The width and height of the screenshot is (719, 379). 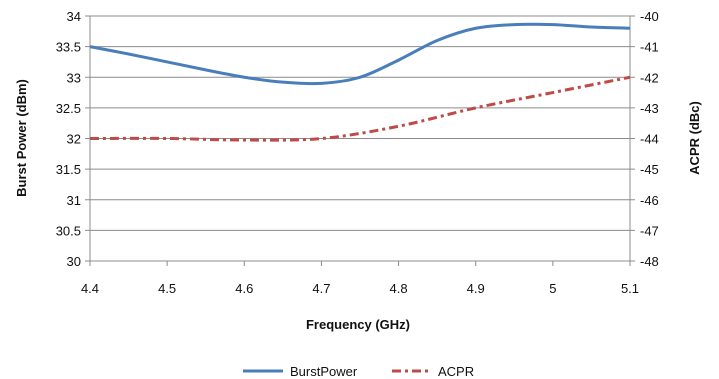 I want to click on y-left-tick-label: 32.5, so click(x=68, y=108).